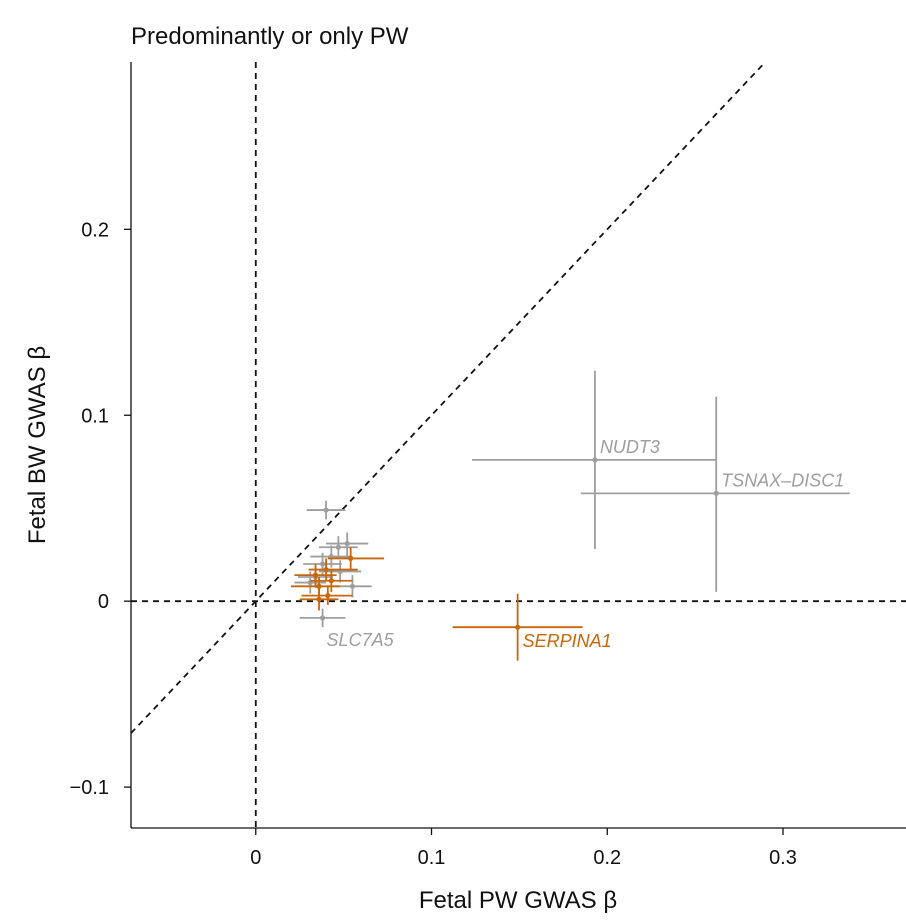 This screenshot has width=906, height=923. Describe the element at coordinates (270, 36) in the screenshot. I see `chart-title: Predominantly or only PW` at that location.